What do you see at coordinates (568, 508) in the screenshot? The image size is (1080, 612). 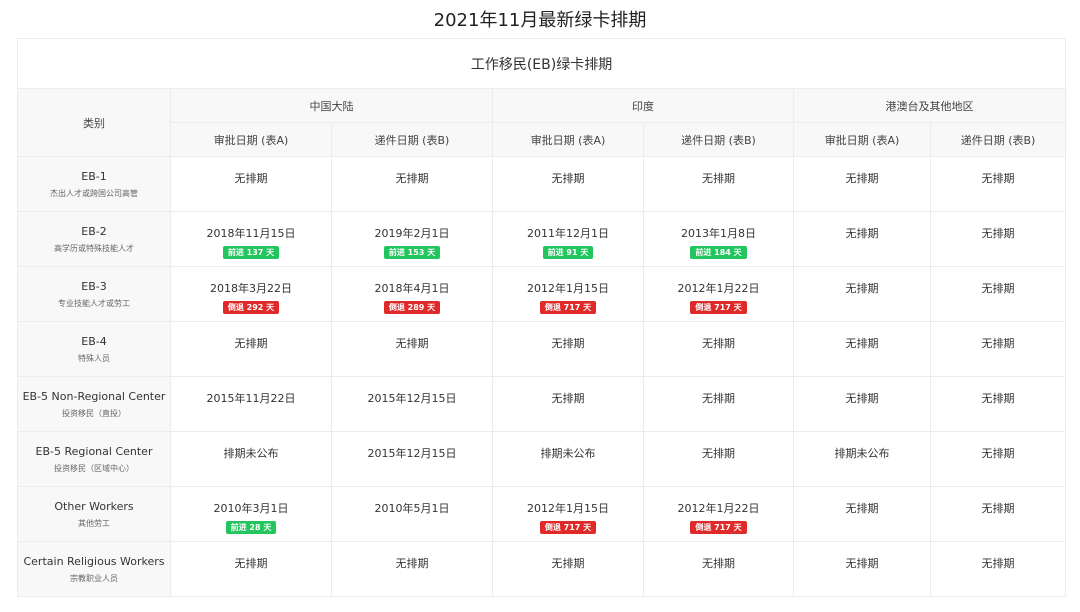 I see `date-value: 2012年1月15日` at bounding box center [568, 508].